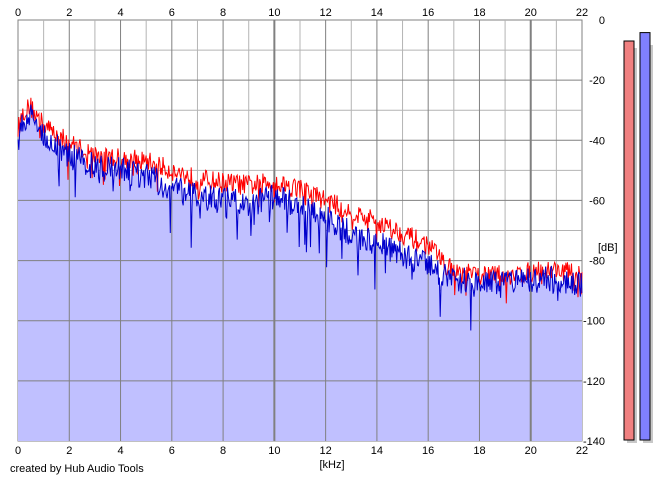 This screenshot has height=481, width=664. Describe the element at coordinates (531, 451) in the screenshot. I see `x-tick-label-bottom: 20` at that location.